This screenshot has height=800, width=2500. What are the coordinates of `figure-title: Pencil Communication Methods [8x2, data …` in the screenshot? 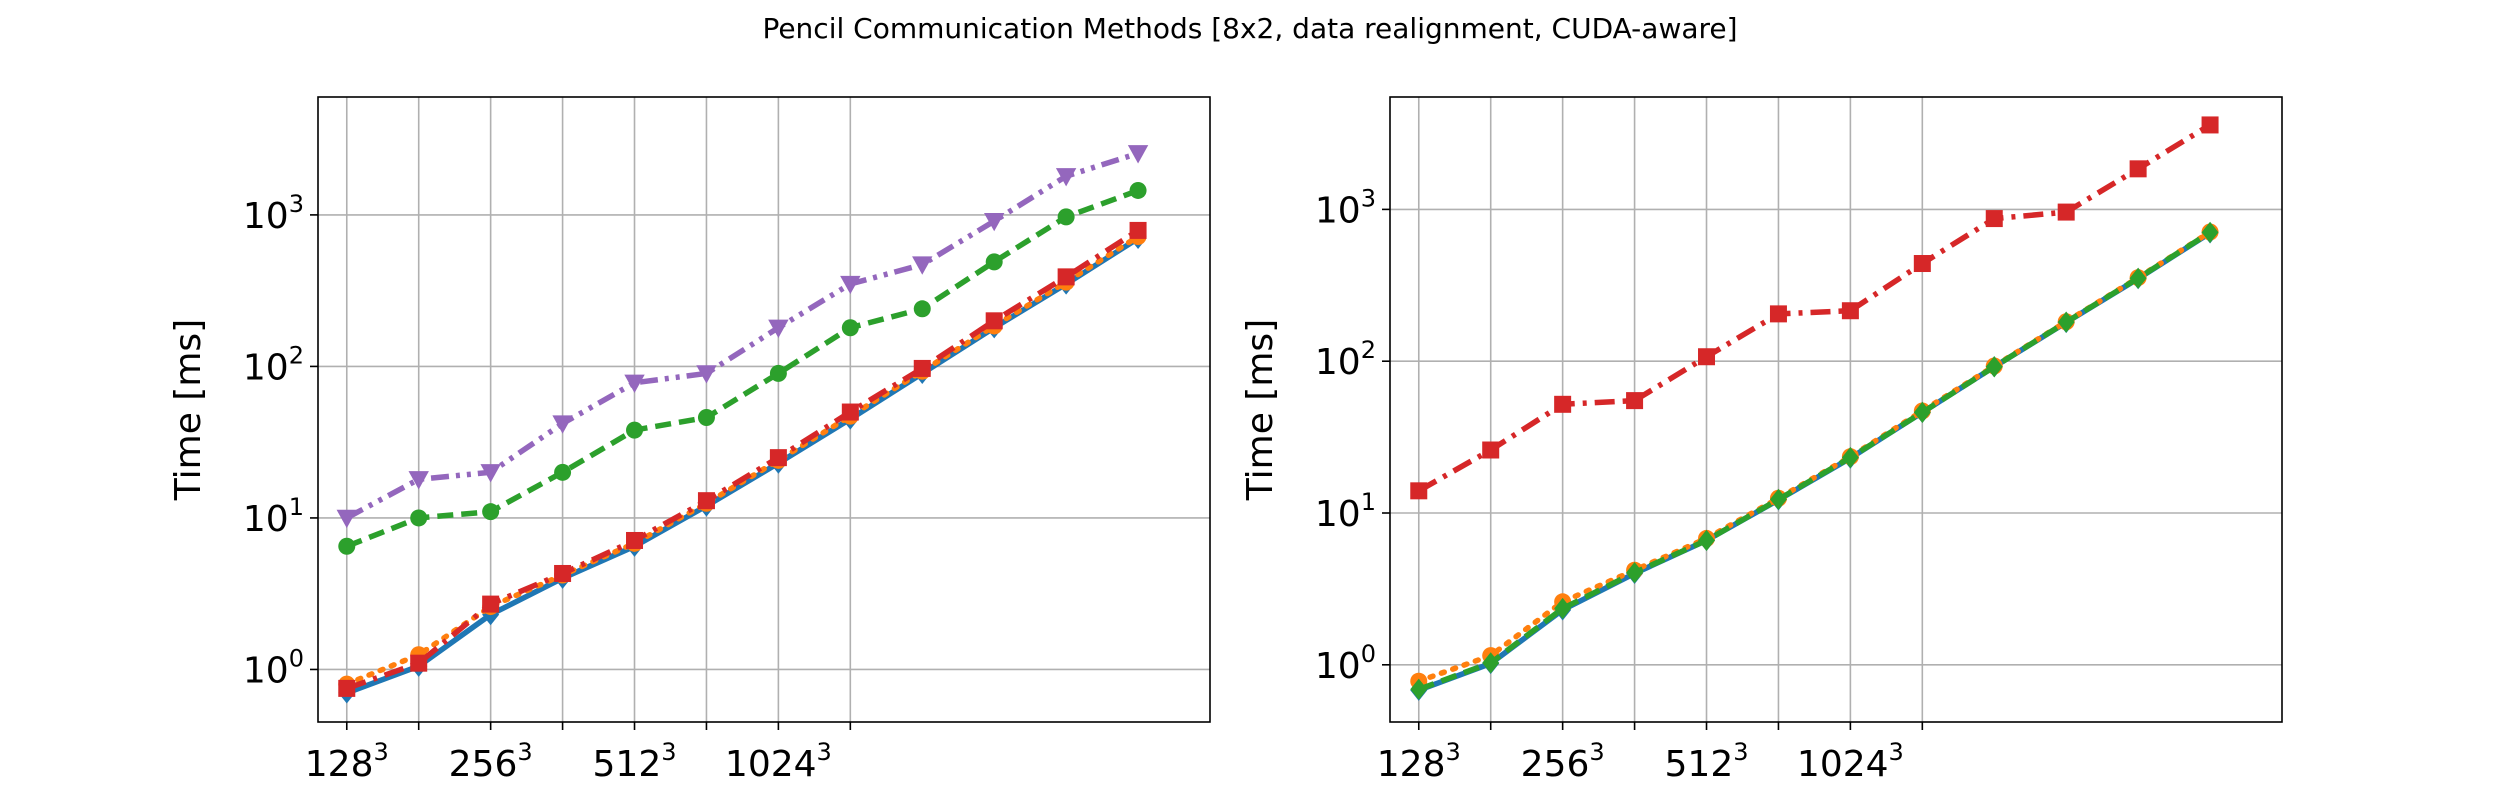 It's located at (1249, 28).